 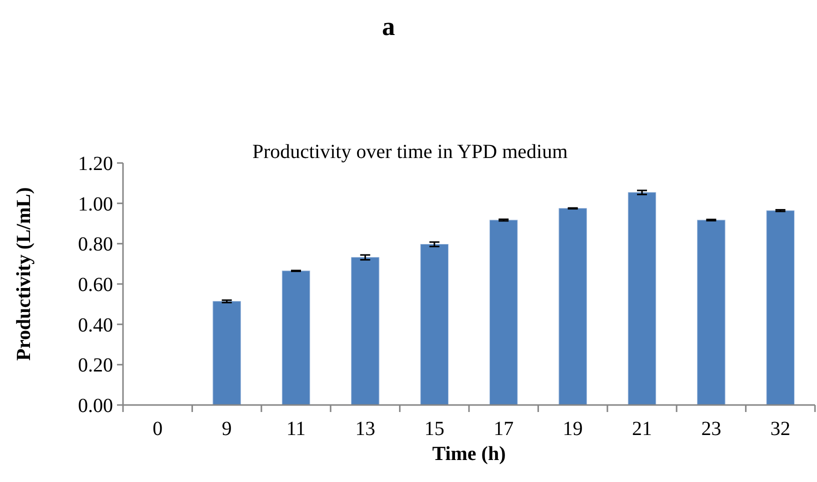 I want to click on y-tick-label: 0.60, so click(x=95, y=285).